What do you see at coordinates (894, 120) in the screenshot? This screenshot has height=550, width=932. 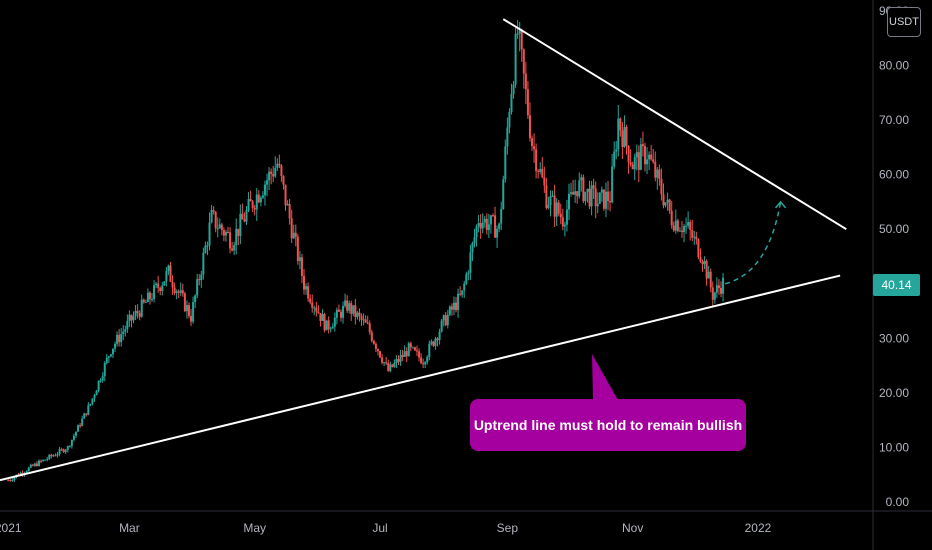 I see `y-tick-label: 70.00` at bounding box center [894, 120].